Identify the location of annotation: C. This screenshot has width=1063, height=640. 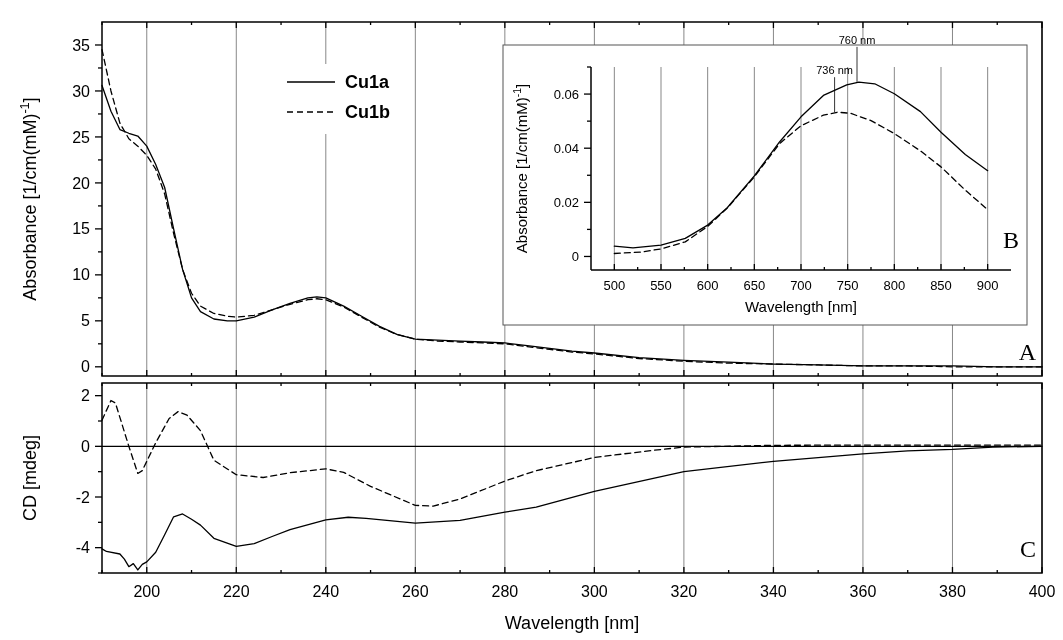
(1027, 549).